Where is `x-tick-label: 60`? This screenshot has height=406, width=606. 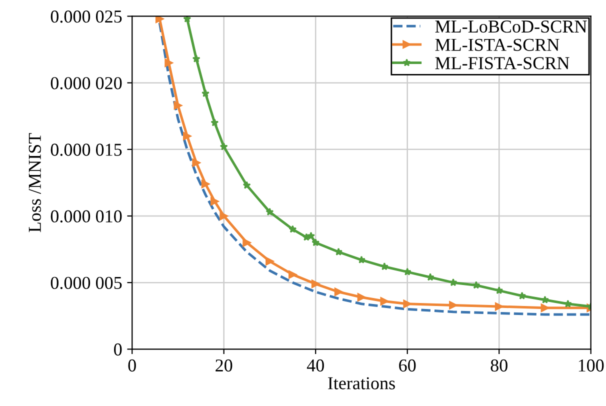
x-tick-label: 60 is located at coordinates (407, 365).